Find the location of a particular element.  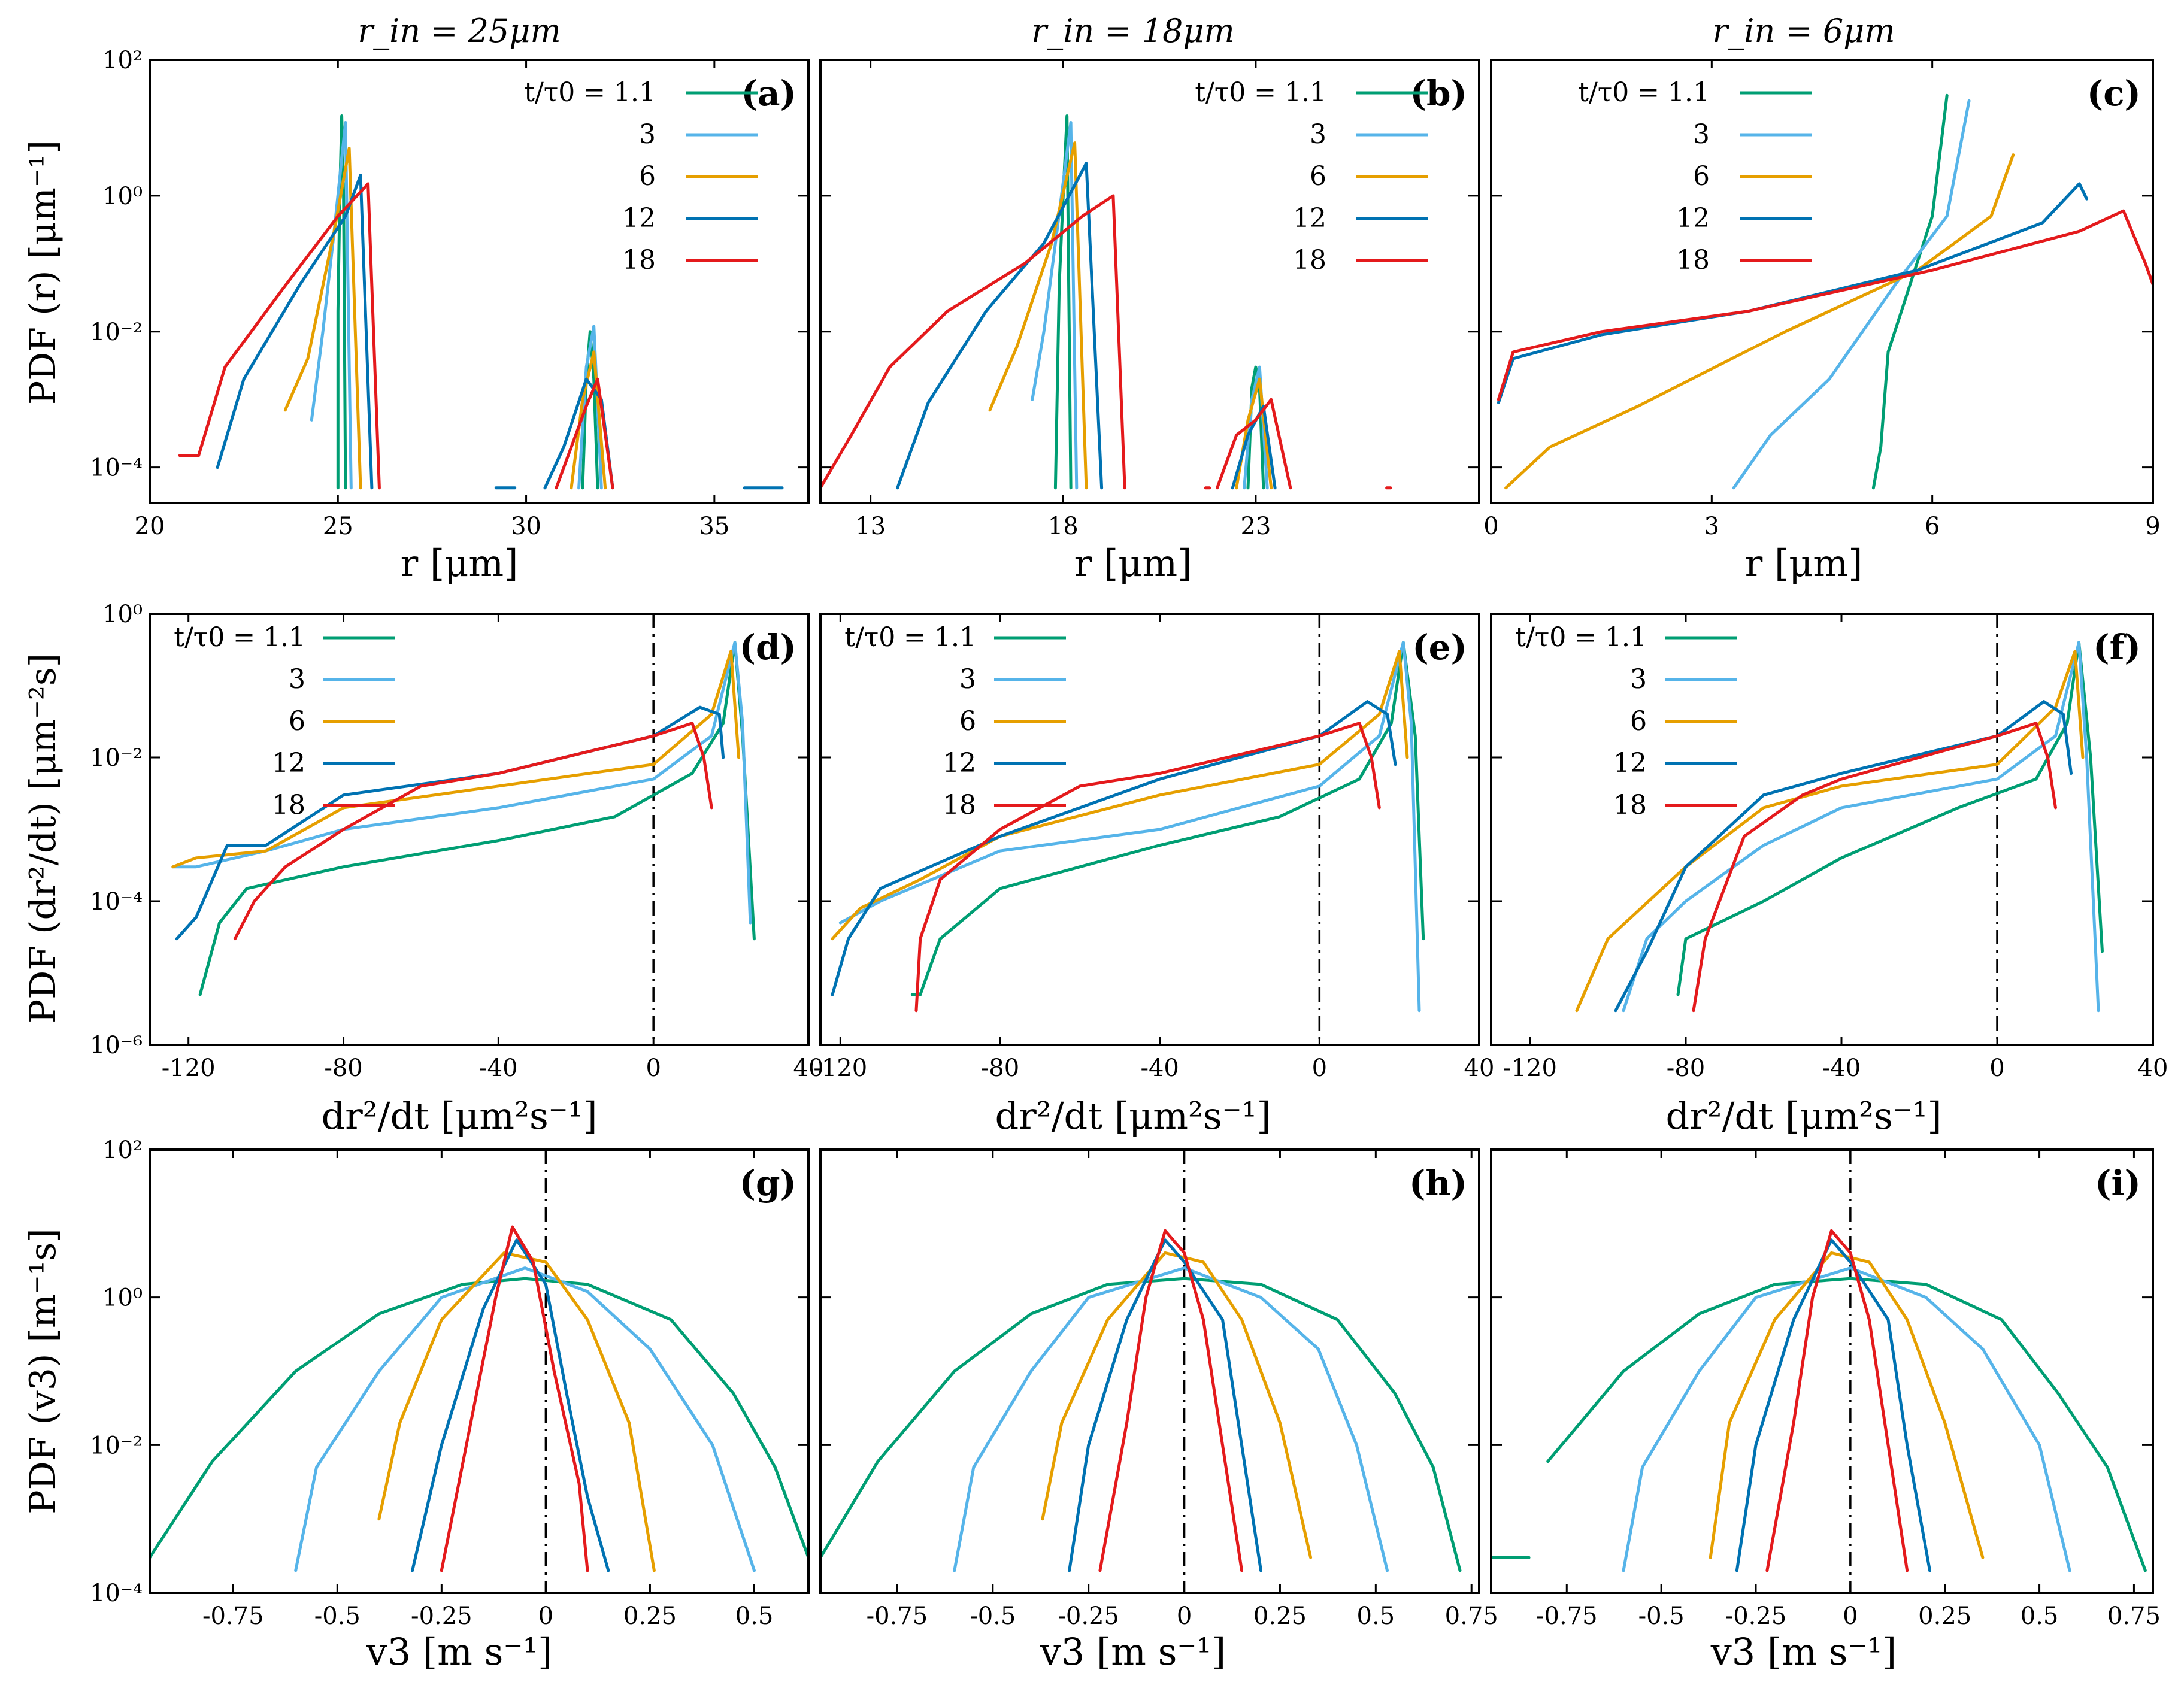

legend-label-d-4: 18 is located at coordinates (288, 805).